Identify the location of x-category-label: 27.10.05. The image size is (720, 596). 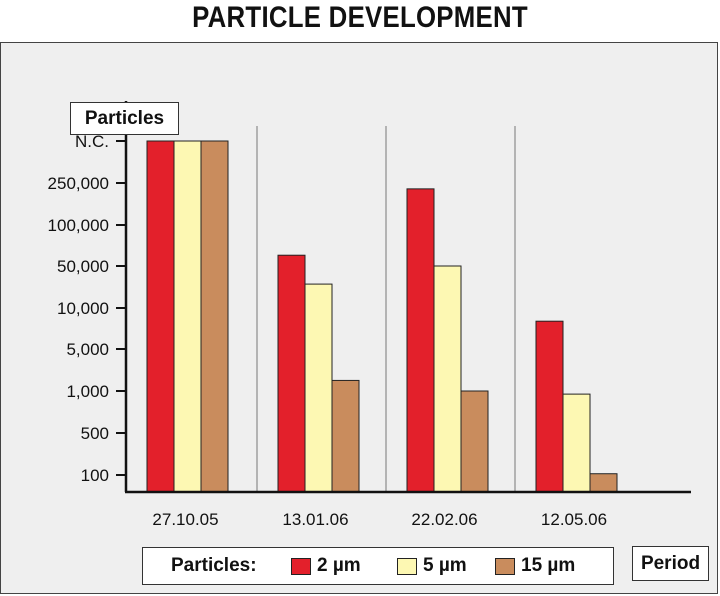
(185, 519).